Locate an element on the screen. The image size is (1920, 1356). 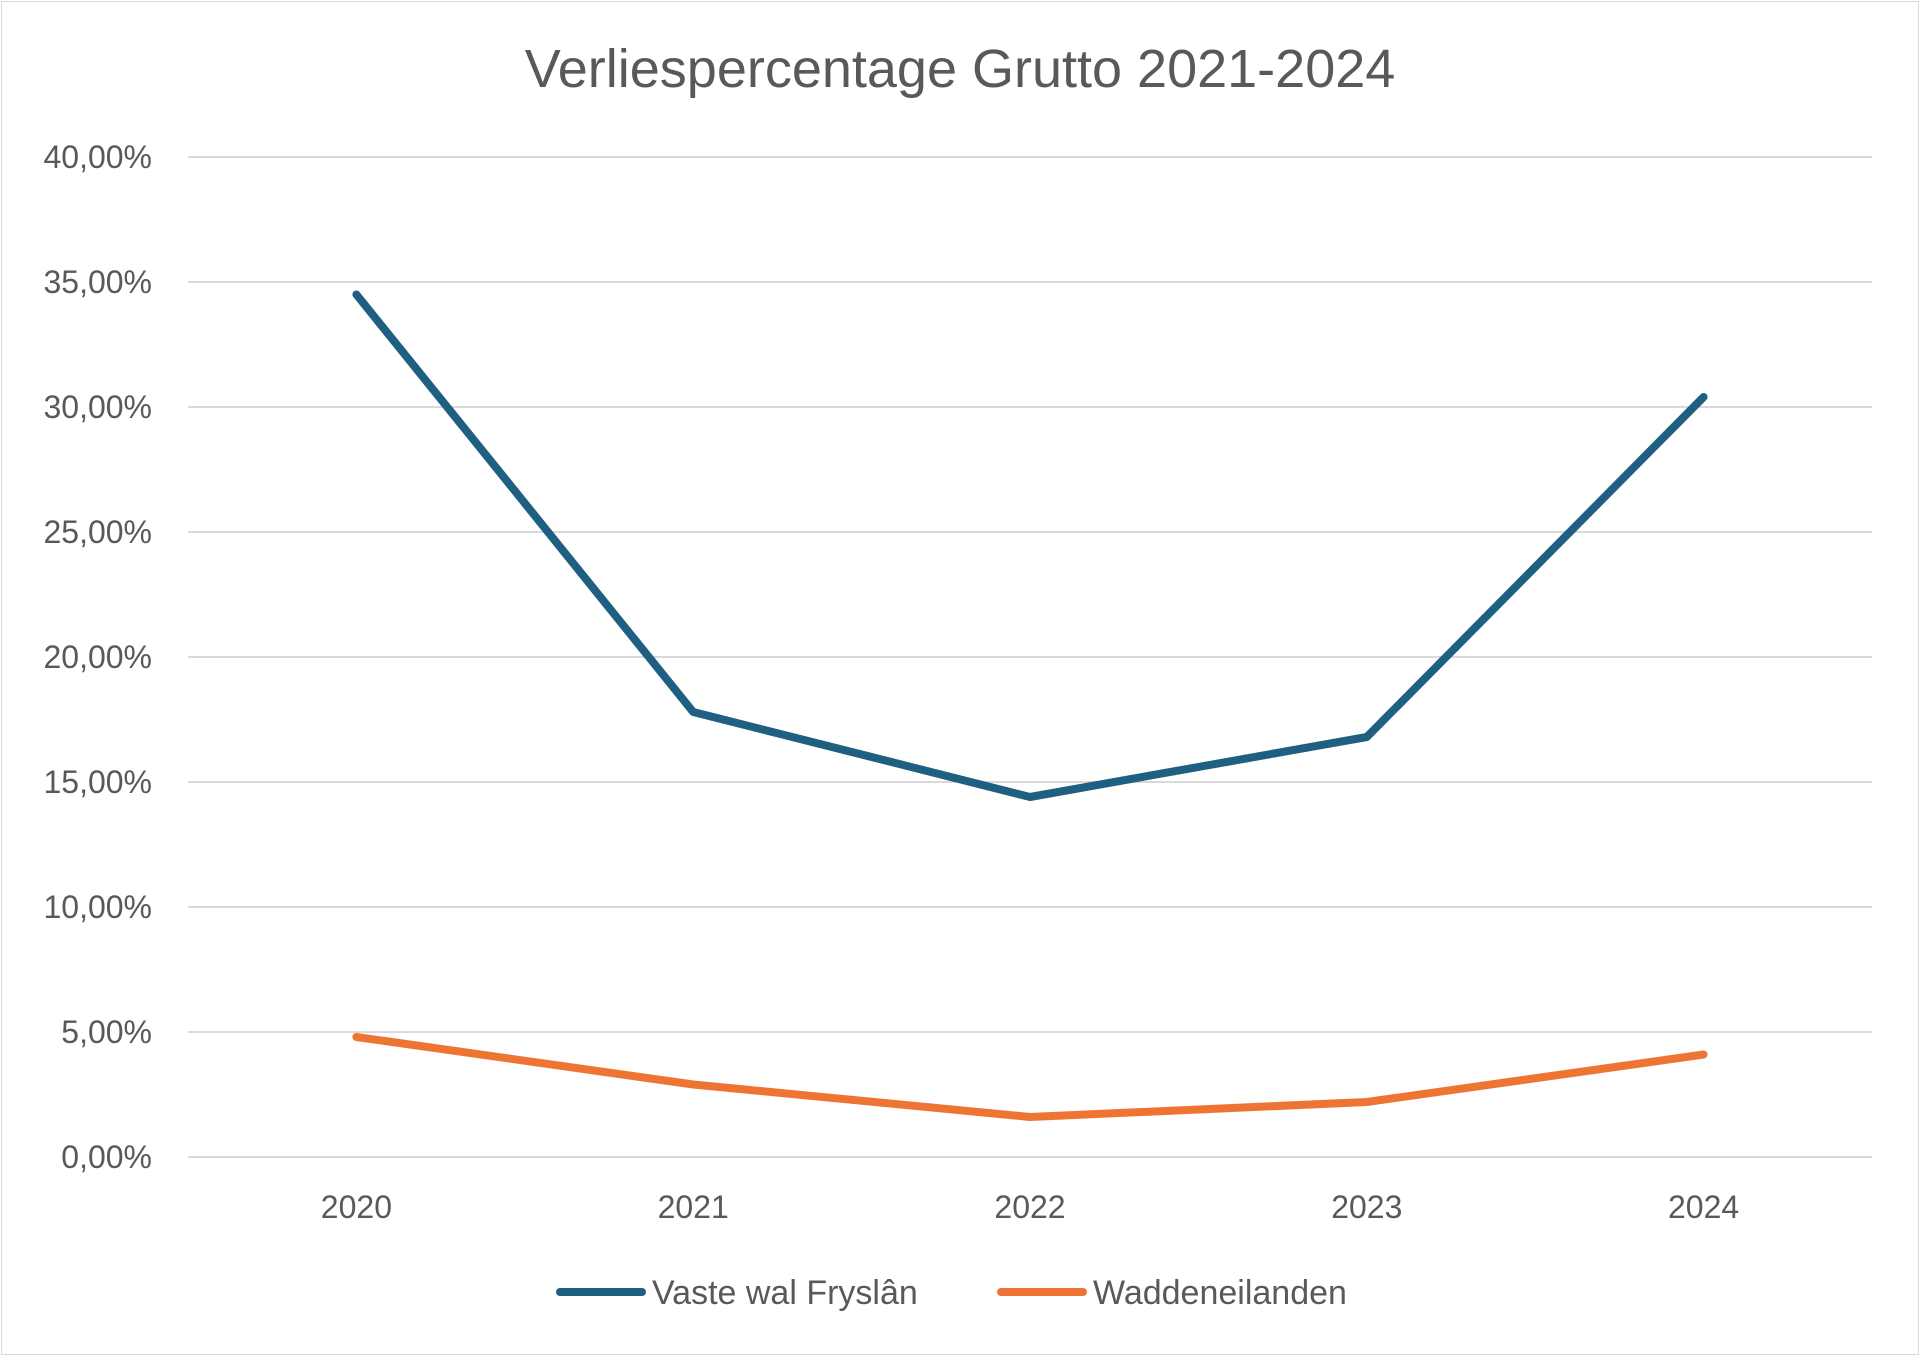
y-tick-label: 20,00% is located at coordinates (97, 657).